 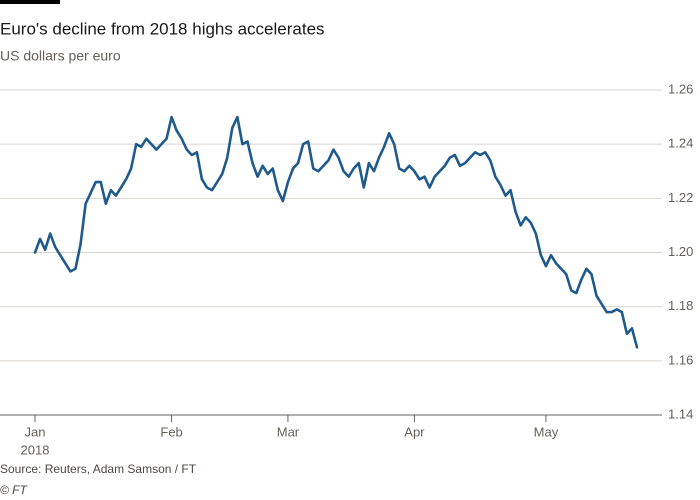 I want to click on x-tick-label: Jan, so click(x=35, y=431).